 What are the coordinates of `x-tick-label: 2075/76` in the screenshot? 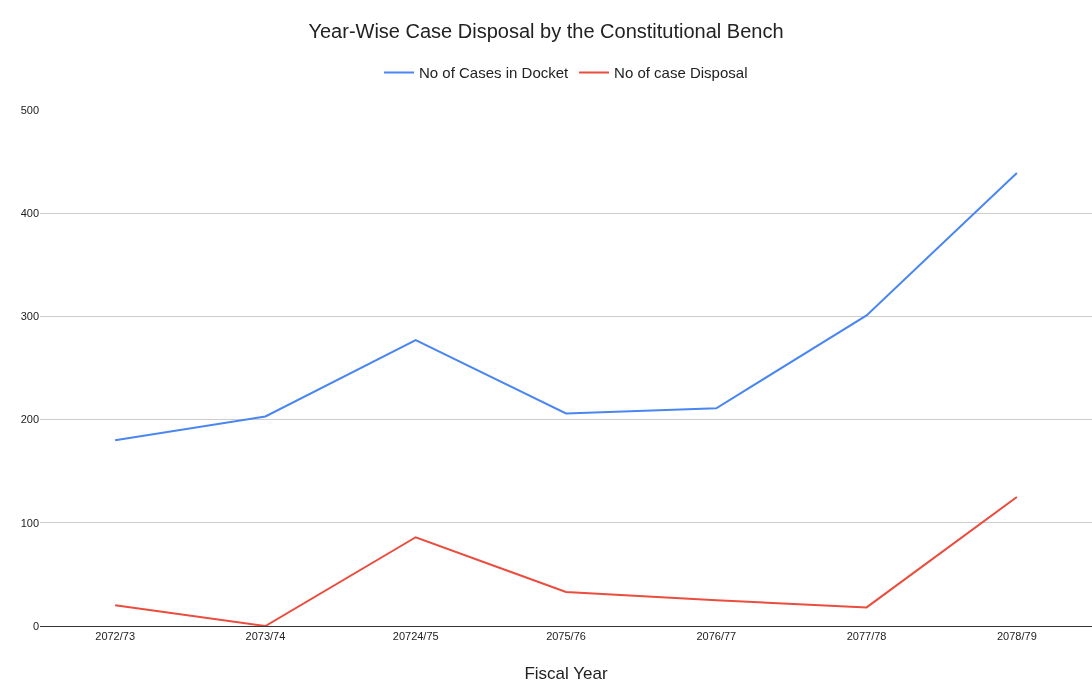 It's located at (566, 636).